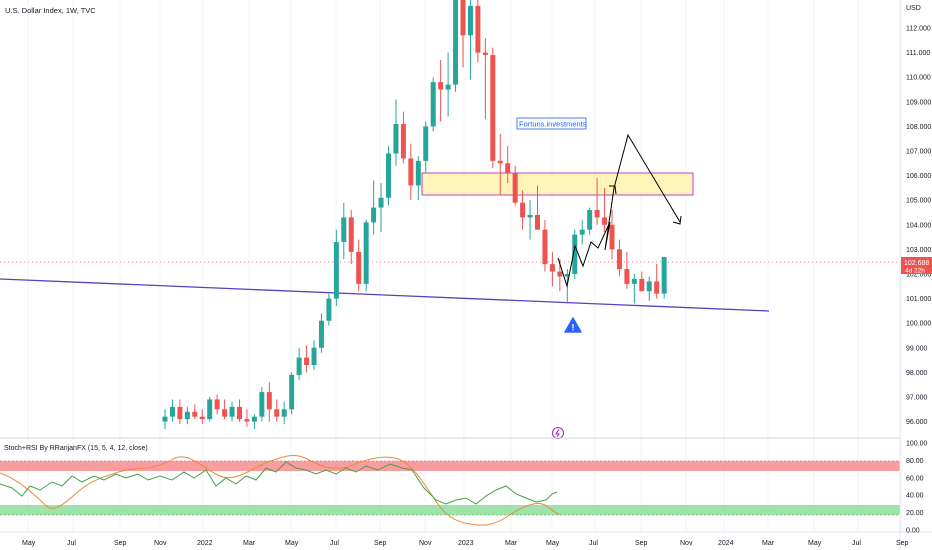 The image size is (932, 550). What do you see at coordinates (50, 10) in the screenshot?
I see `chart-title: U.S. Dollar Index, 1W, TVC` at bounding box center [50, 10].